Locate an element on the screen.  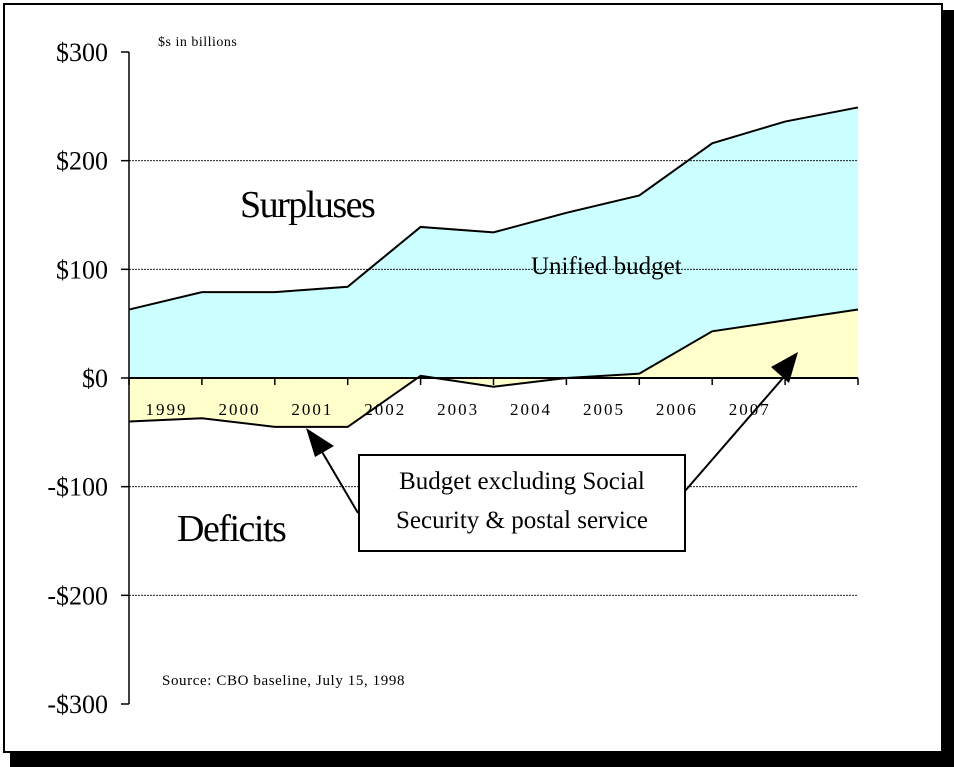
callout-arrow-head-right is located at coordinates (784, 367).